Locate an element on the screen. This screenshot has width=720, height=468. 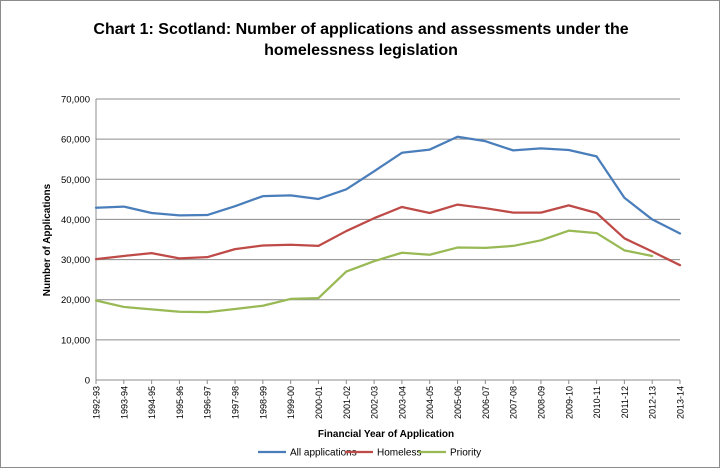
y-tick-label: 0 is located at coordinates (87, 381).